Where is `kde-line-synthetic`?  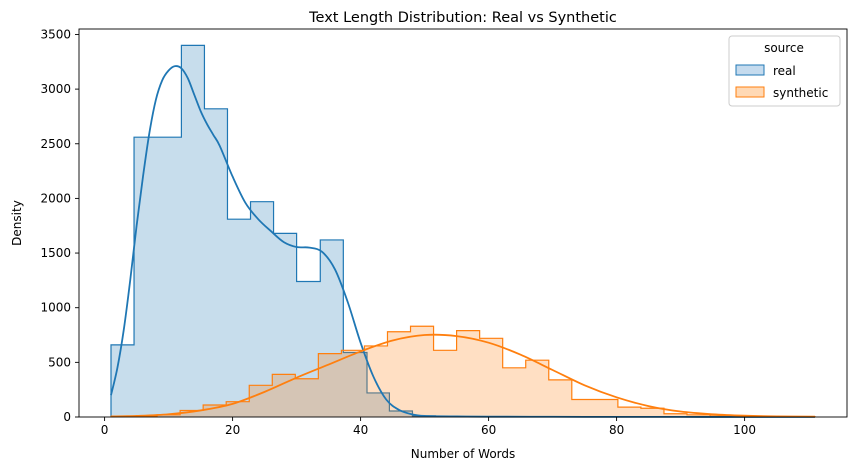
kde-line-synthetic is located at coordinates (463, 375).